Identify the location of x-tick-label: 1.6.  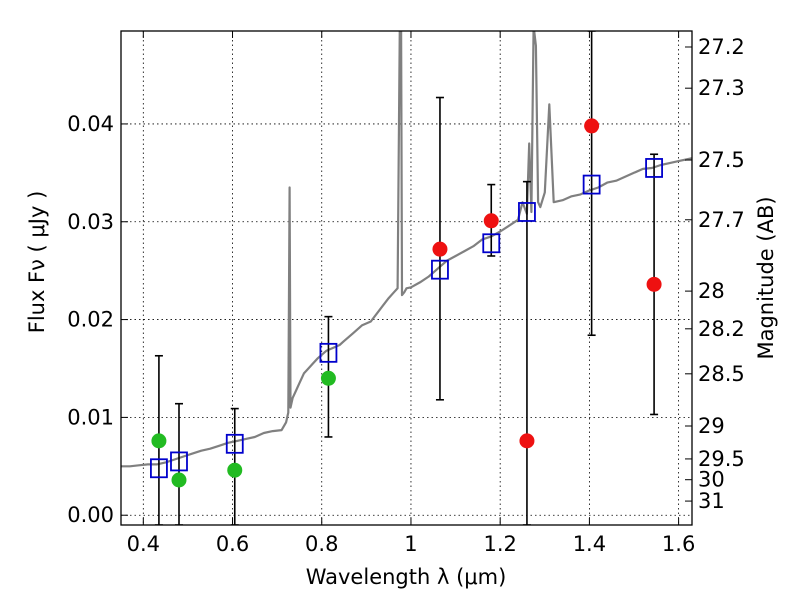
(678, 544).